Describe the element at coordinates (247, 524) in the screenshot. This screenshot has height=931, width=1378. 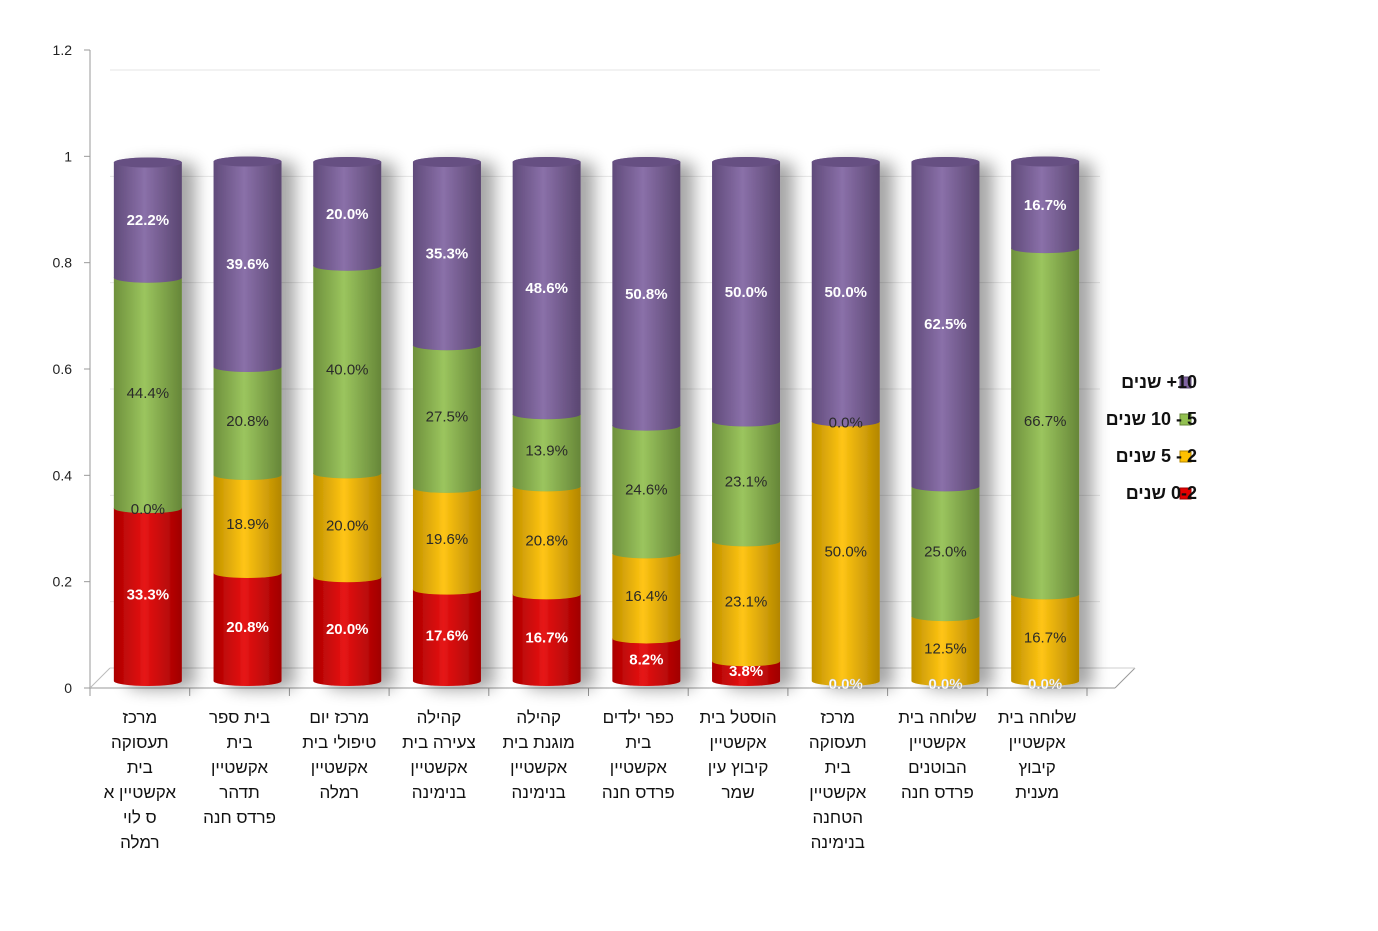
I see `data-label: 18.9%` at that location.